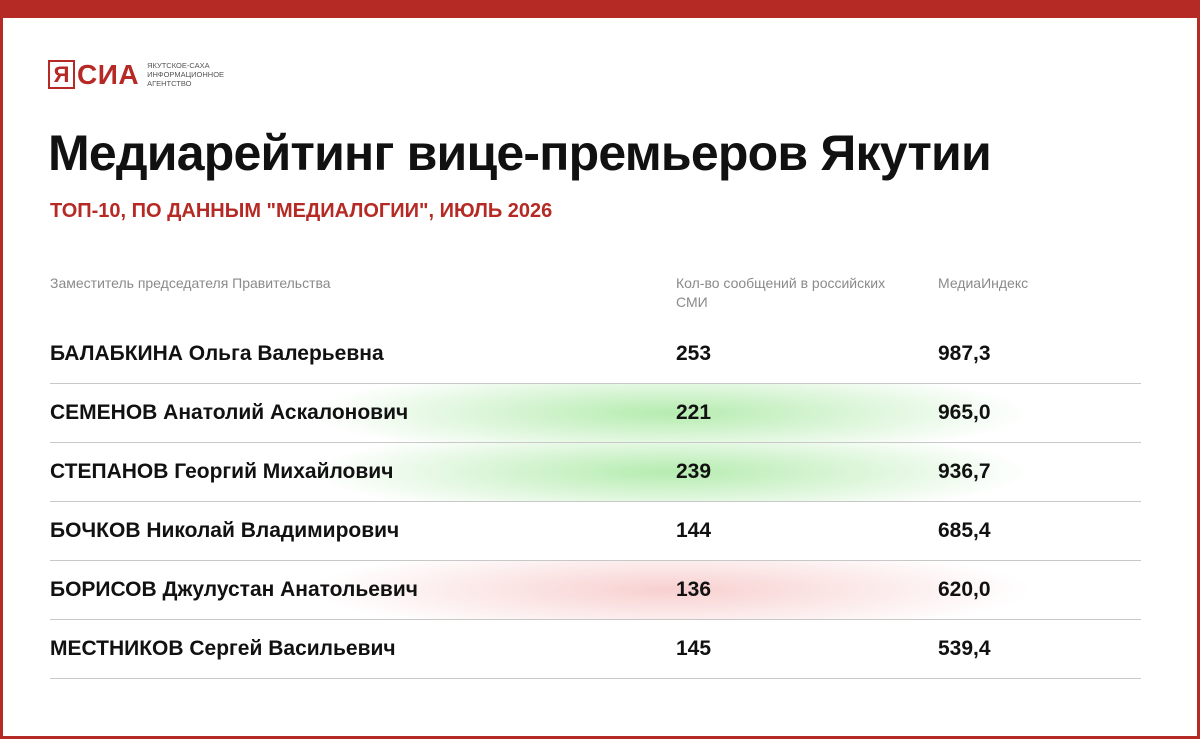 This screenshot has width=1200, height=739. Describe the element at coordinates (108, 74) in the screenshot. I see `logo-word: СИА` at that location.